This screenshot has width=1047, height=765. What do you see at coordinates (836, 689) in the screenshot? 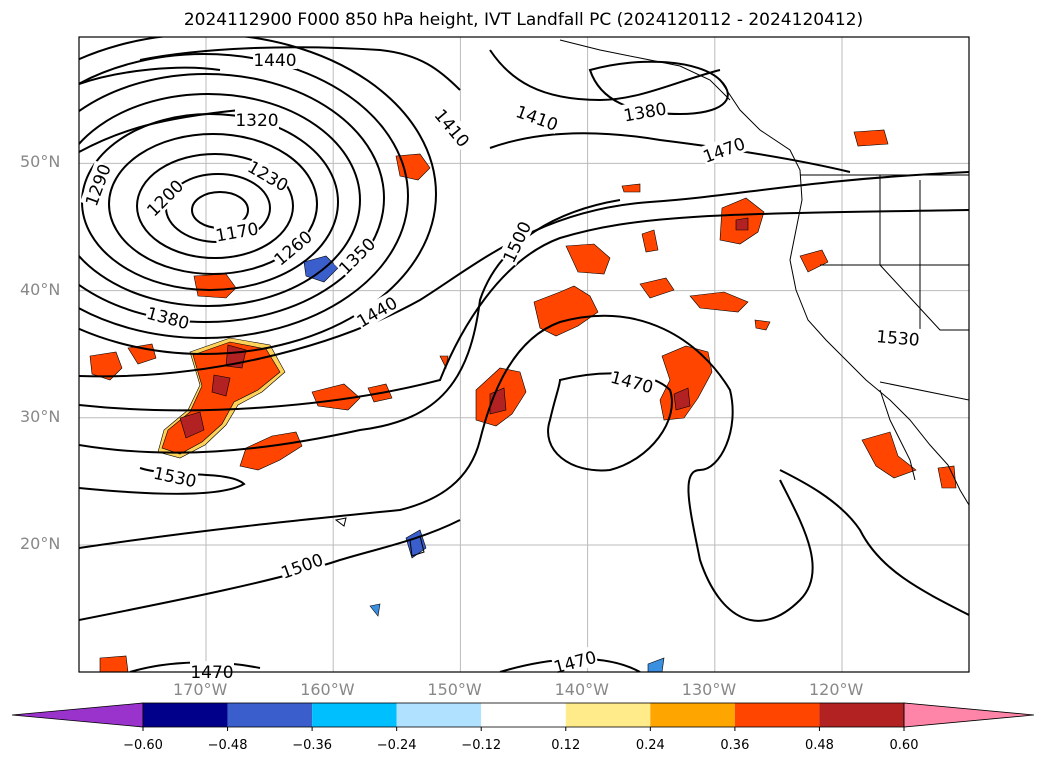
I see `lon-tick-label: 120°W` at bounding box center [836, 689].